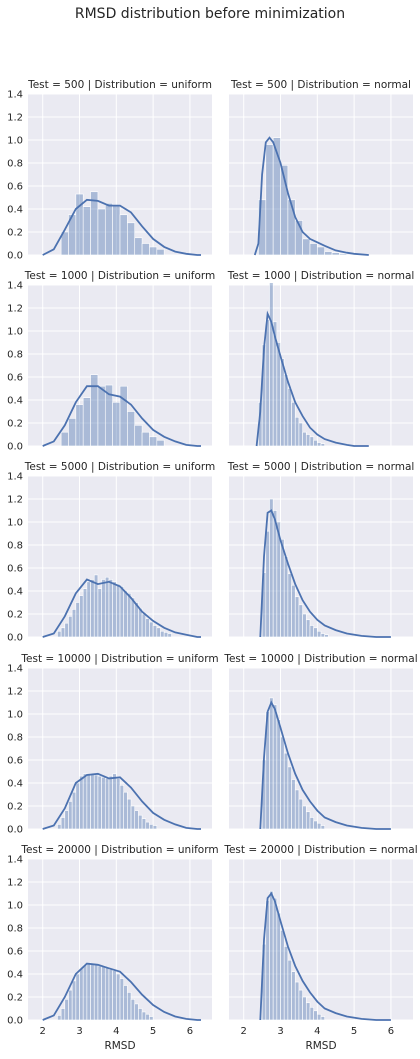  What do you see at coordinates (320, 85) in the screenshot?
I see `panel-title: Test = 500 | Distribution = normal` at bounding box center [320, 85].